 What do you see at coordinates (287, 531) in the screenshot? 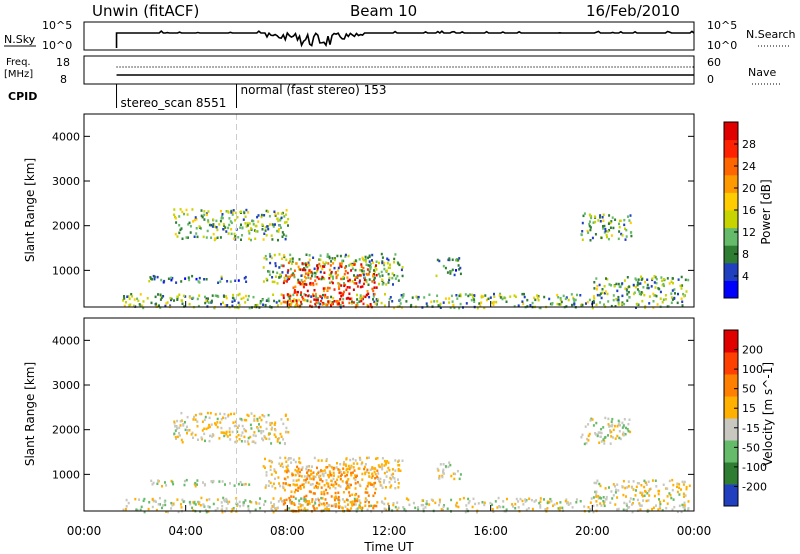
I see `x-tick-label: 08:00` at bounding box center [287, 531].